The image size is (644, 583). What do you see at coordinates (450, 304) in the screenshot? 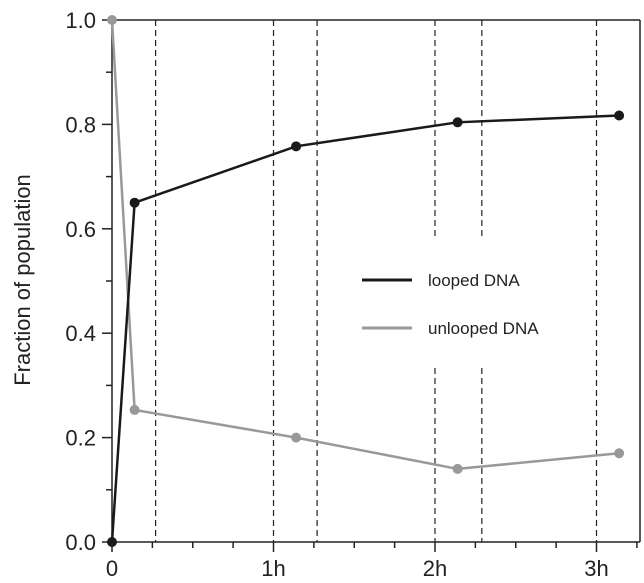
I see `legend: looped DNA unlooped DNA` at bounding box center [450, 304].